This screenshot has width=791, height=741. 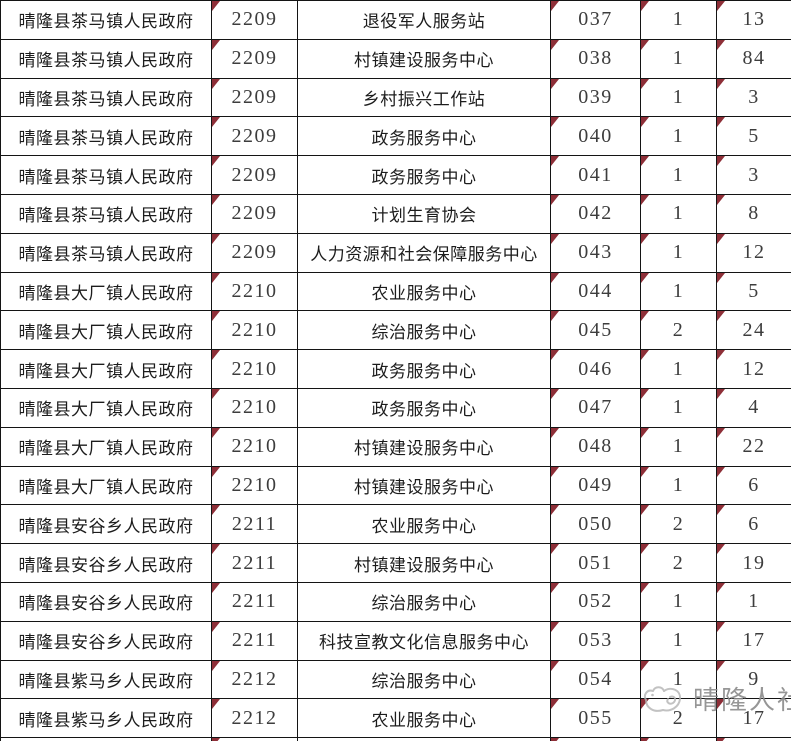 I want to click on next-row-sliver, so click(x=395, y=739).